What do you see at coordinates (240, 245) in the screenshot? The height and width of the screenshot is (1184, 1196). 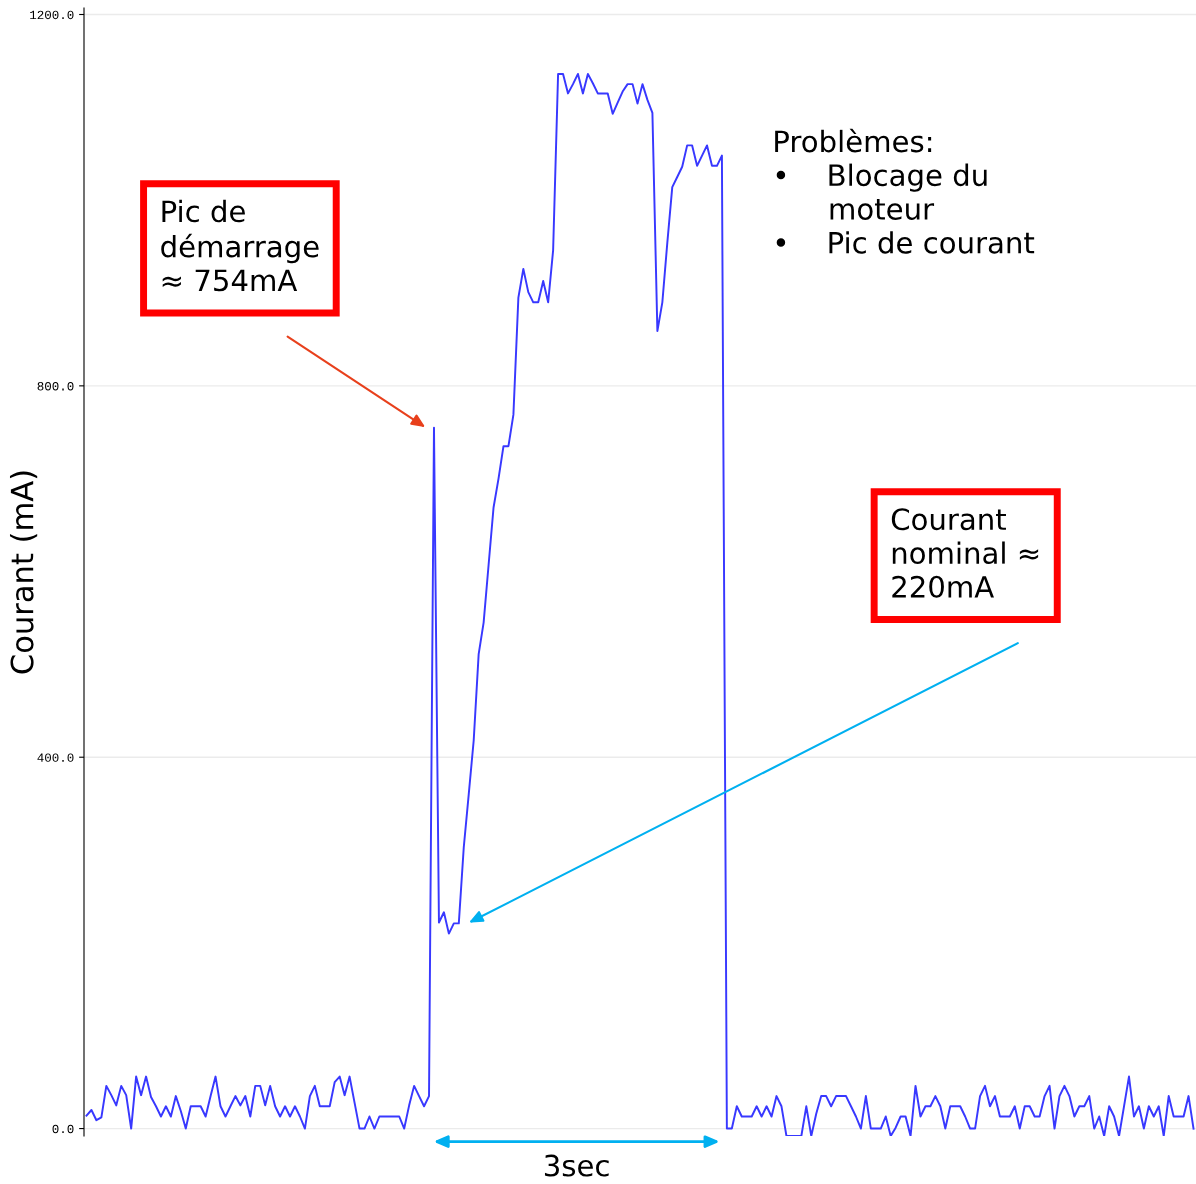 I see `annotation: Pic de démarrage ≈ 754mA` at bounding box center [240, 245].